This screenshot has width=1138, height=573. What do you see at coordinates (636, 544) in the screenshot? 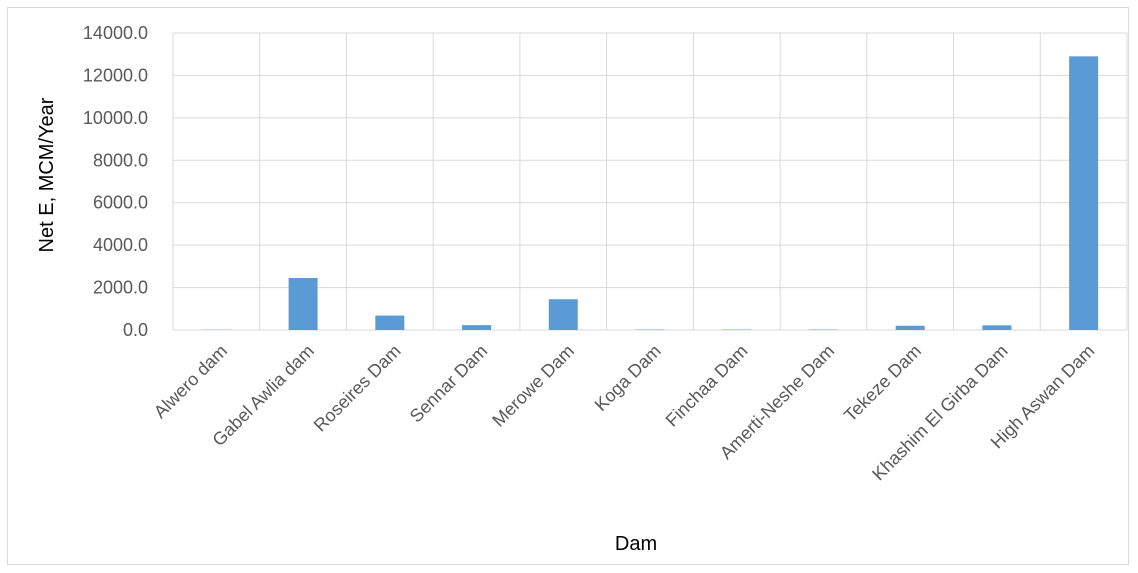
I see `x-axis-title: Dam` at bounding box center [636, 544].